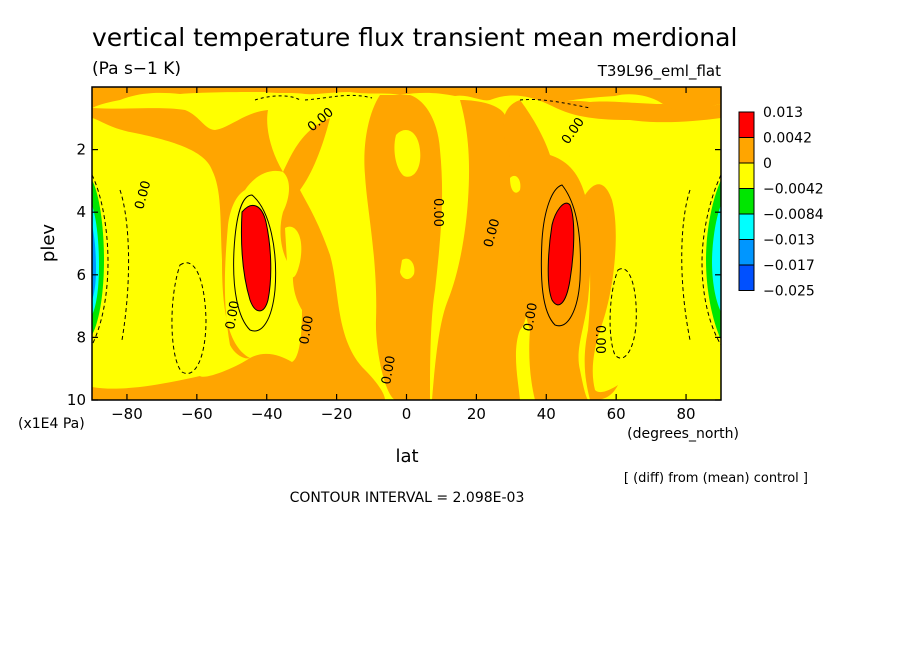 This screenshot has width=904, height=654. What do you see at coordinates (787, 139) in the screenshot?
I see `colorbar-label: 0.0042` at bounding box center [787, 139].